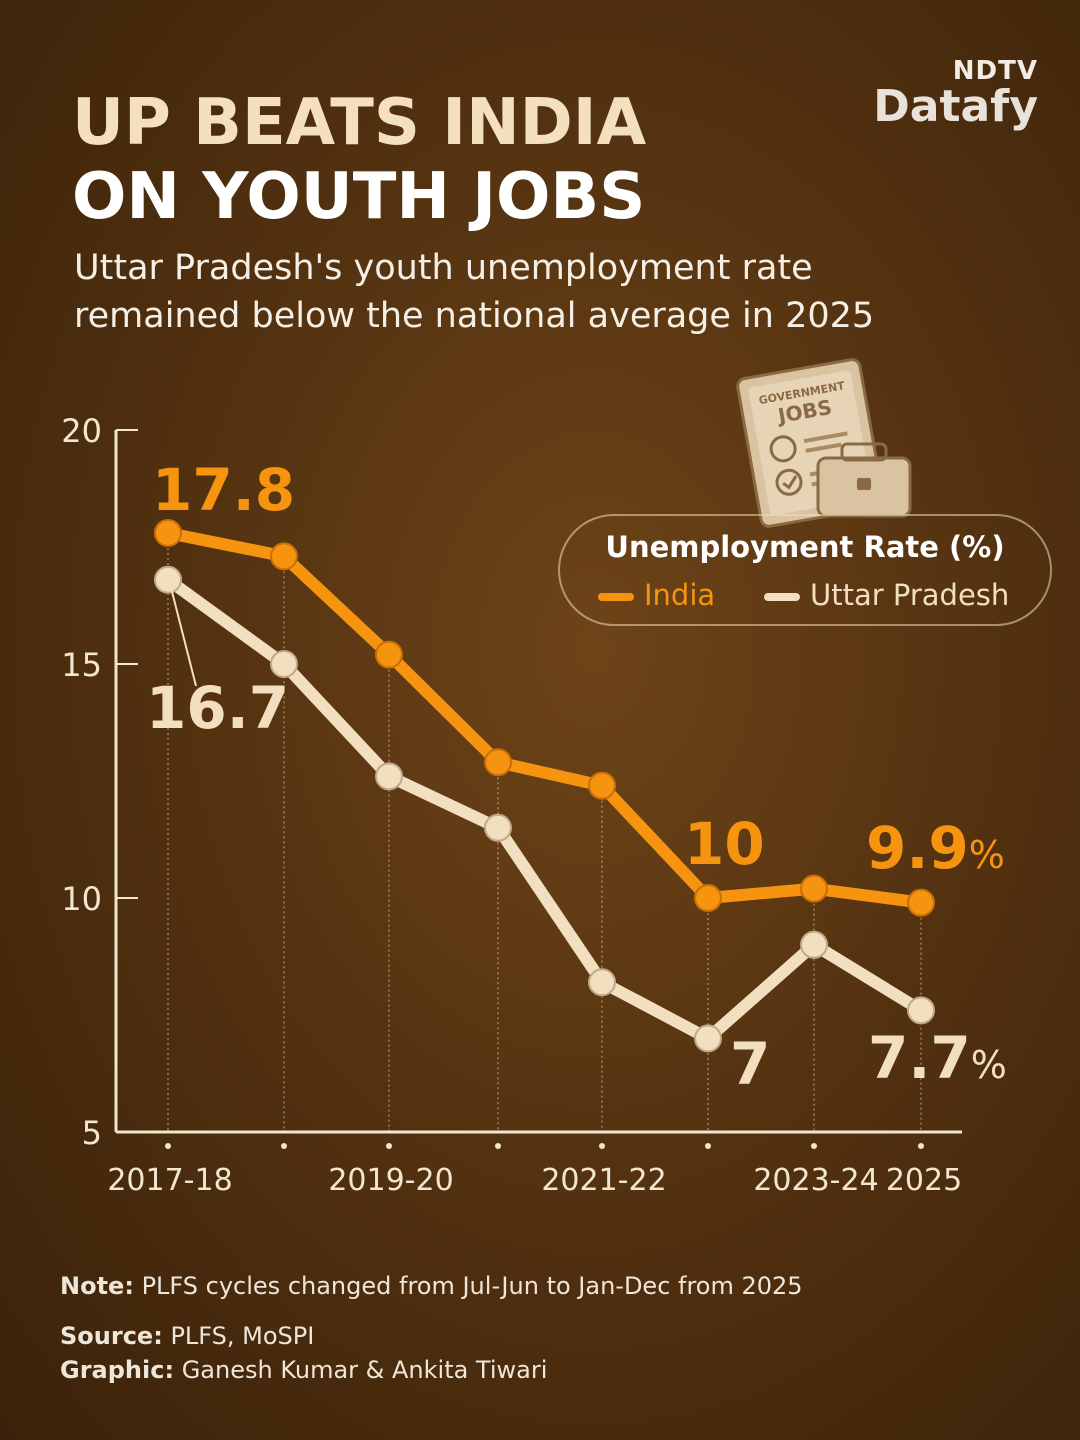 This screenshot has width=1080, height=1440. Describe the element at coordinates (217, 708) in the screenshot. I see `uttar-pradesh-data-label: 16.7` at that location.